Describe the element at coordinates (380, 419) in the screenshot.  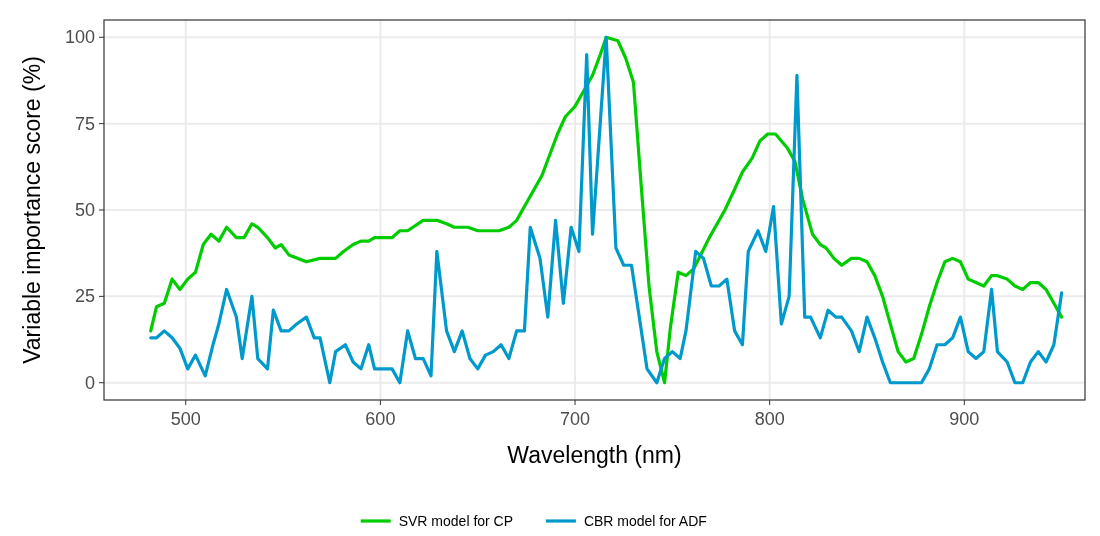
I see `x-tick-label: 600` at that location.